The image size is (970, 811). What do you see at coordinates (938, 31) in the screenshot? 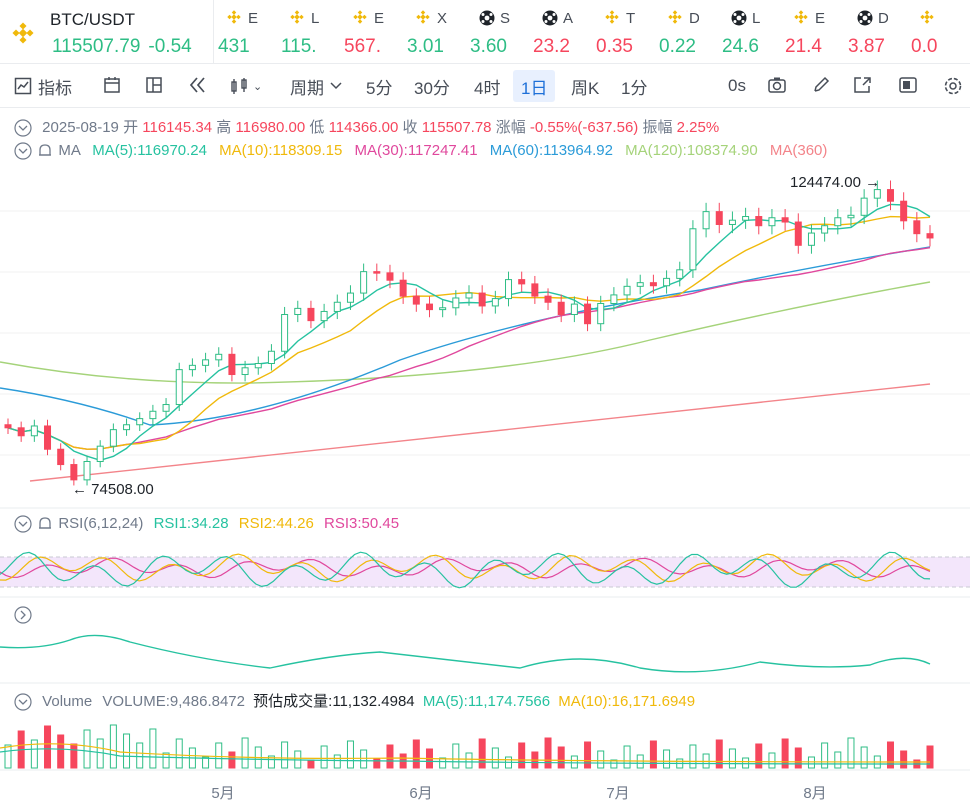
I see `ticker-item: 0.0` at bounding box center [938, 31].